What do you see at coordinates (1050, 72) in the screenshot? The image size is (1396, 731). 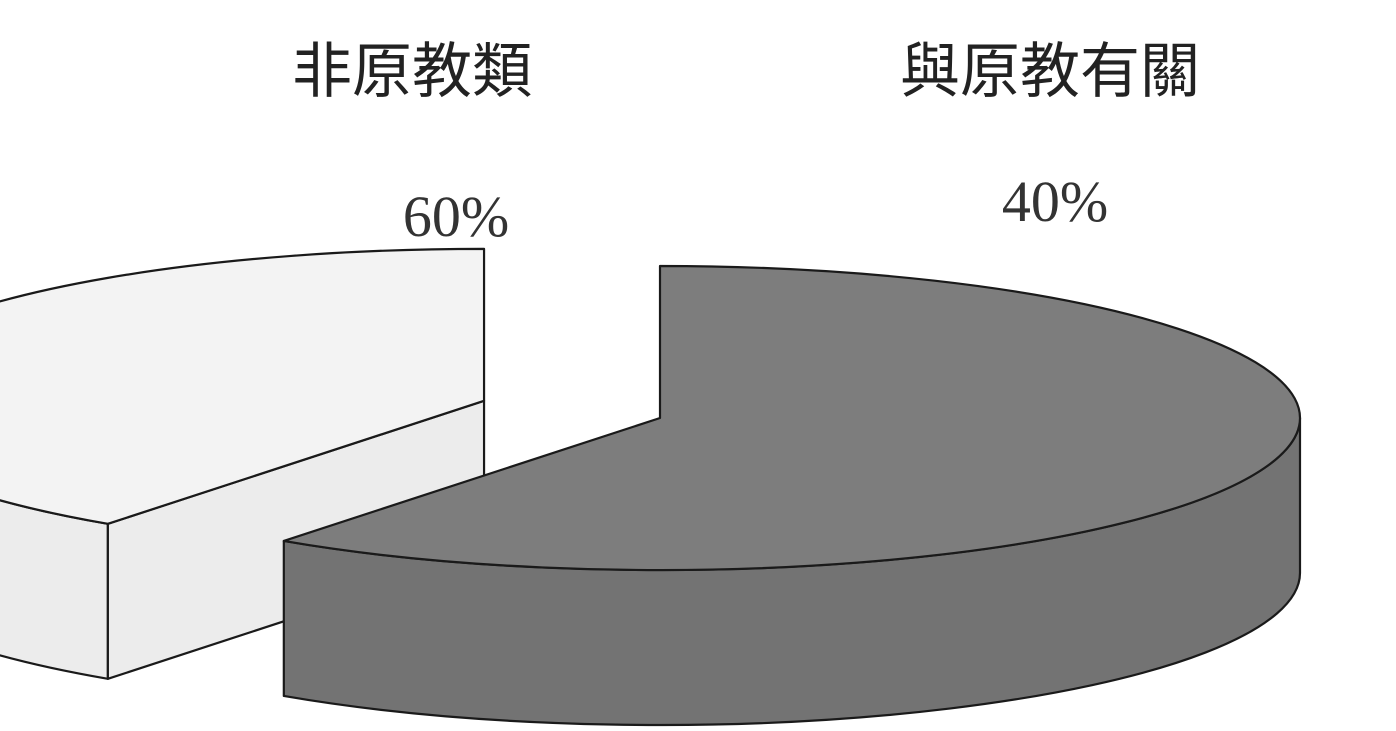 I see `slice-category-label-1: 與原教有關` at bounding box center [1050, 72].